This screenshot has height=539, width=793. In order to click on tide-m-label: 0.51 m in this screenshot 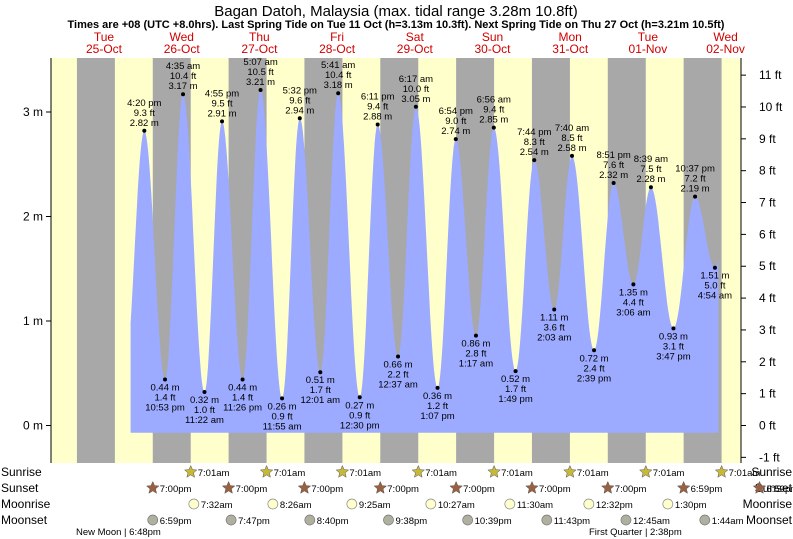, I will do `click(320, 380)`.